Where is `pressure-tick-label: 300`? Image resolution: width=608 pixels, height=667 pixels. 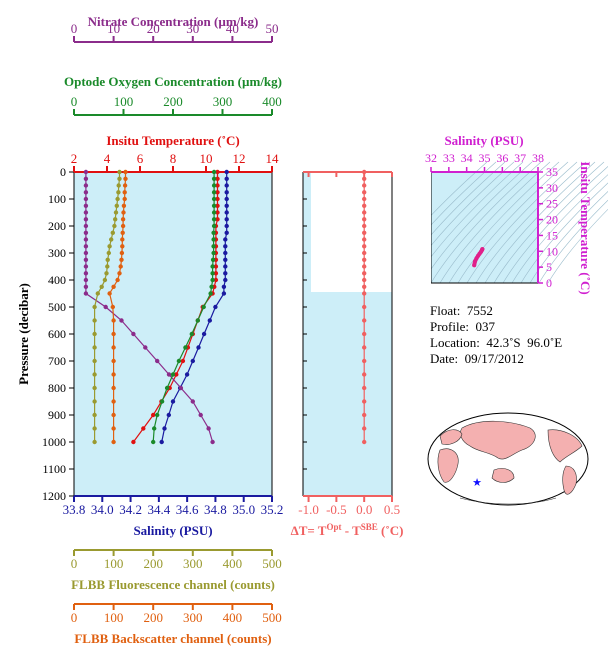
pressure-tick-label: 300 is located at coordinates (57, 253).